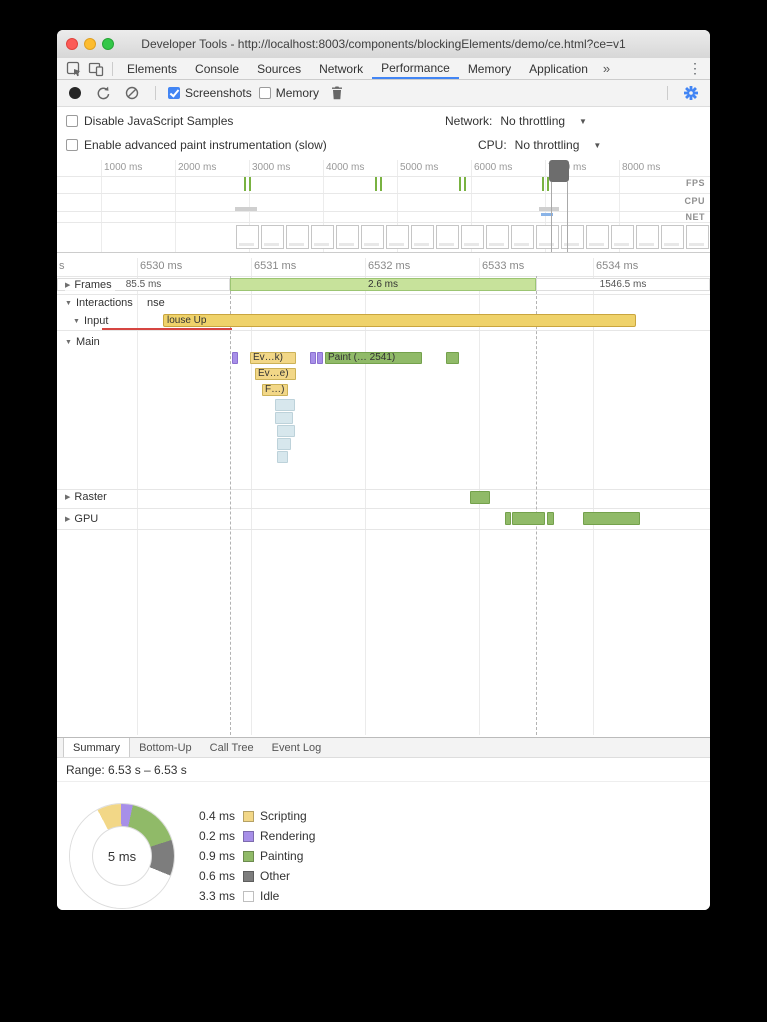 Image resolution: width=767 pixels, height=1022 pixels. Describe the element at coordinates (103, 93) in the screenshot. I see `reload-and-profile-icon` at that location.